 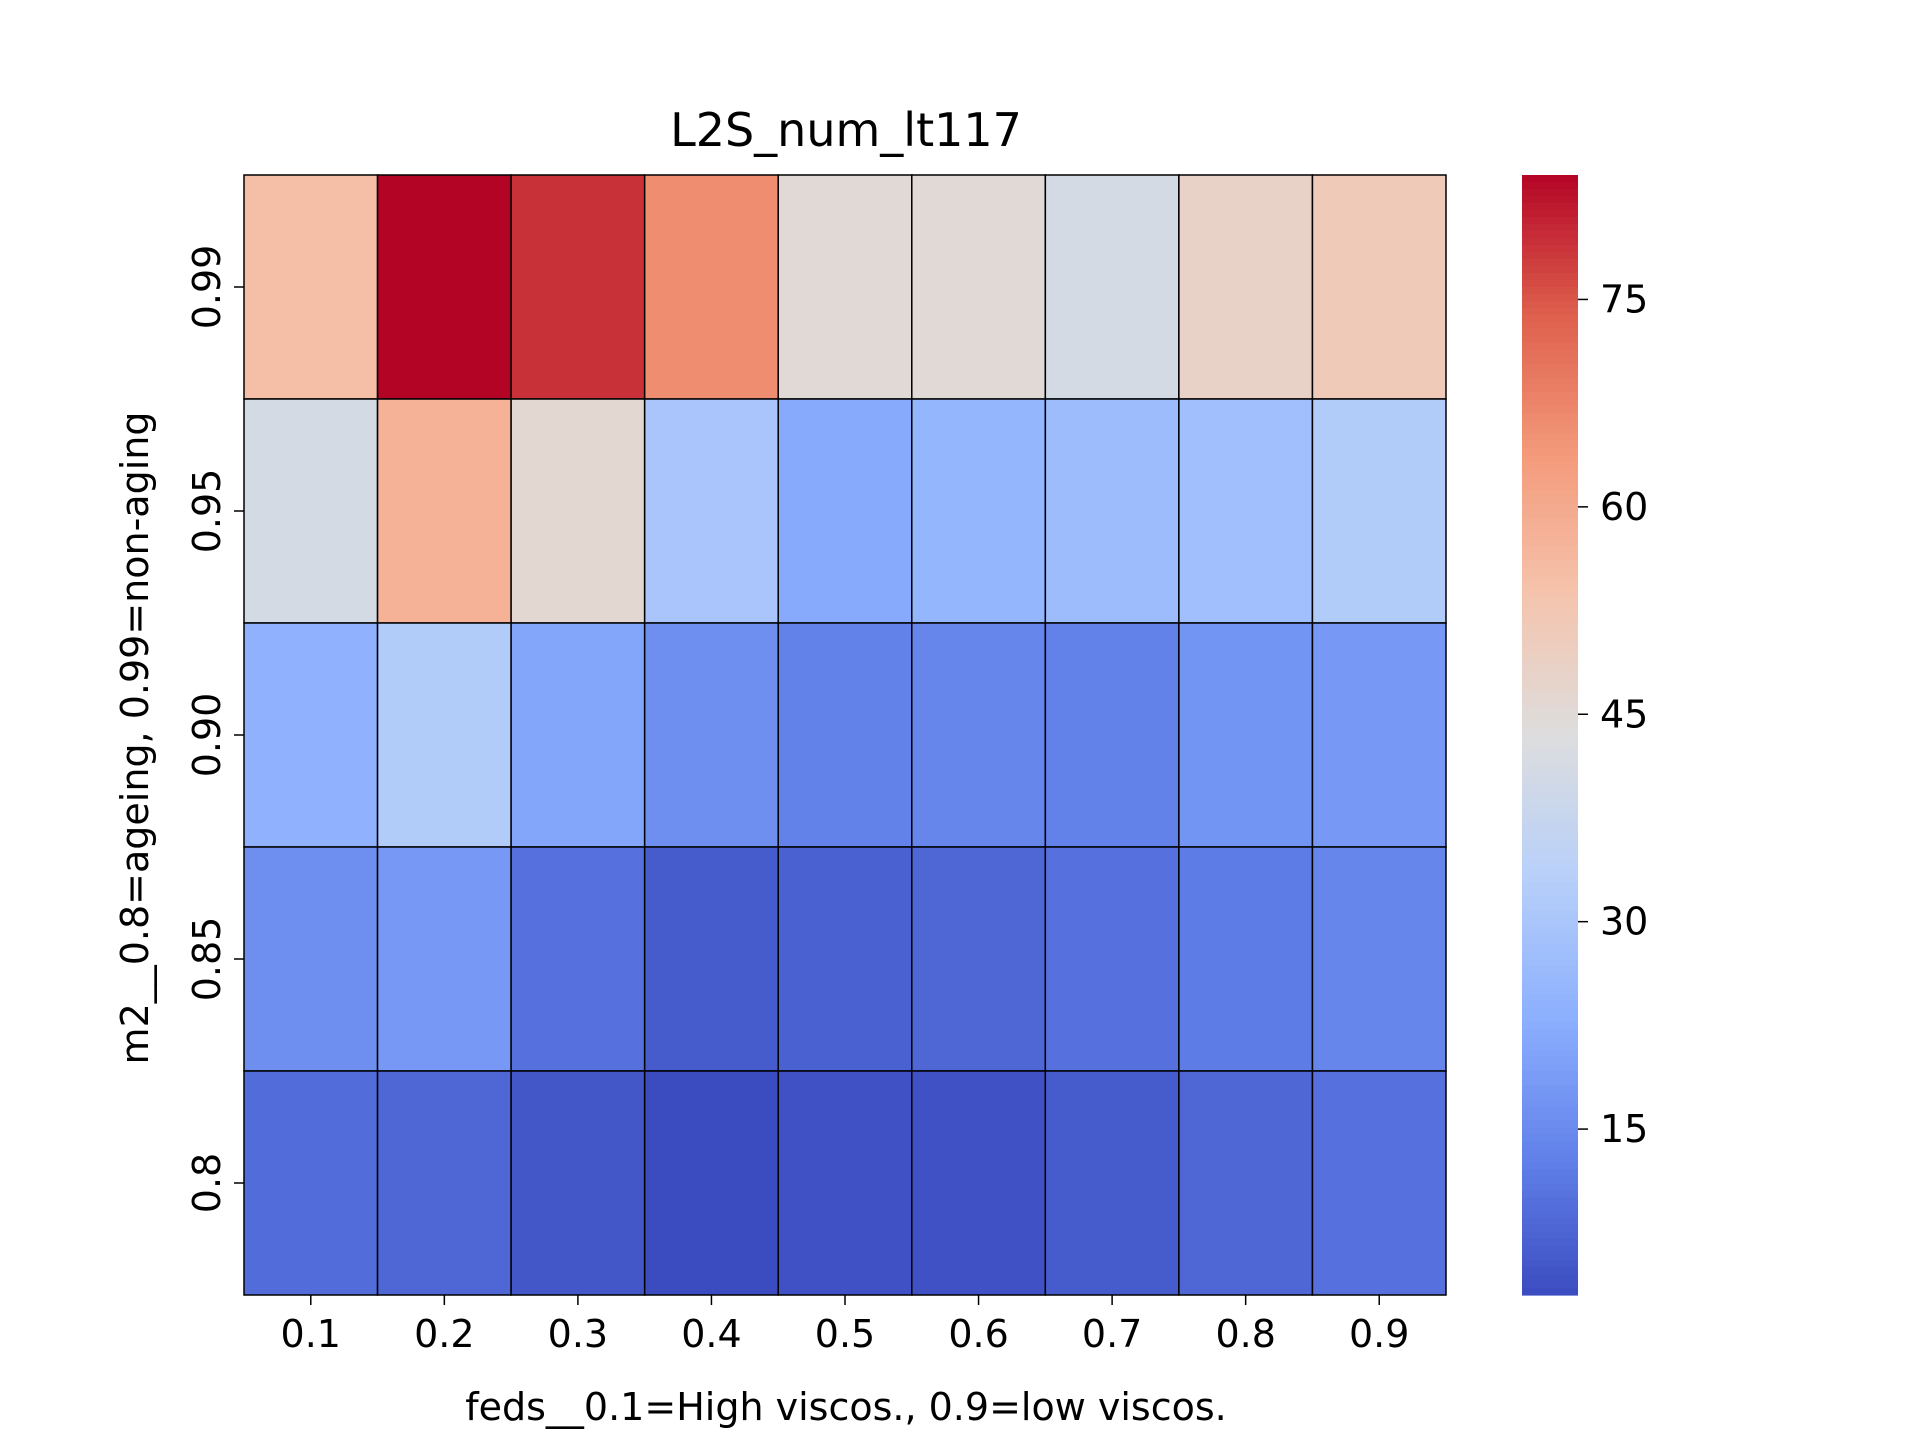 I want to click on y-tick-label: 0.90, so click(x=207, y=735).